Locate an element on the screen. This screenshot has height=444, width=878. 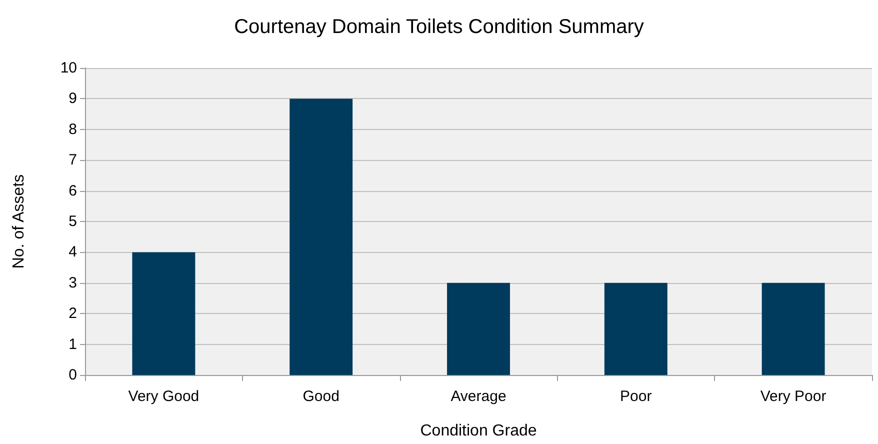
y-tick-label: 0 is located at coordinates (72, 375).